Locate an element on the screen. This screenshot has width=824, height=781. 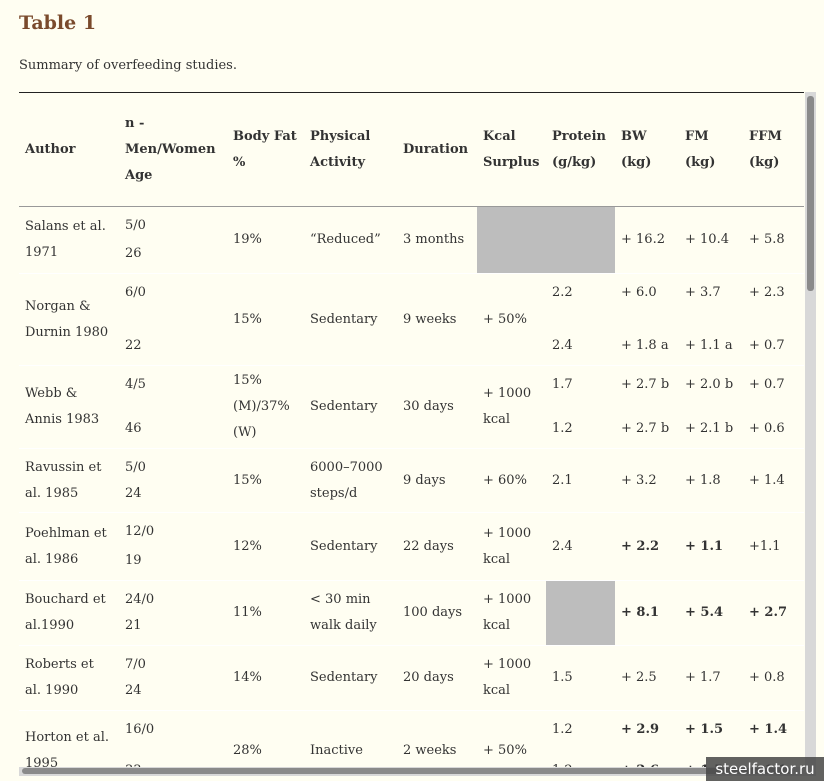
cell: + 60% is located at coordinates (511, 480).